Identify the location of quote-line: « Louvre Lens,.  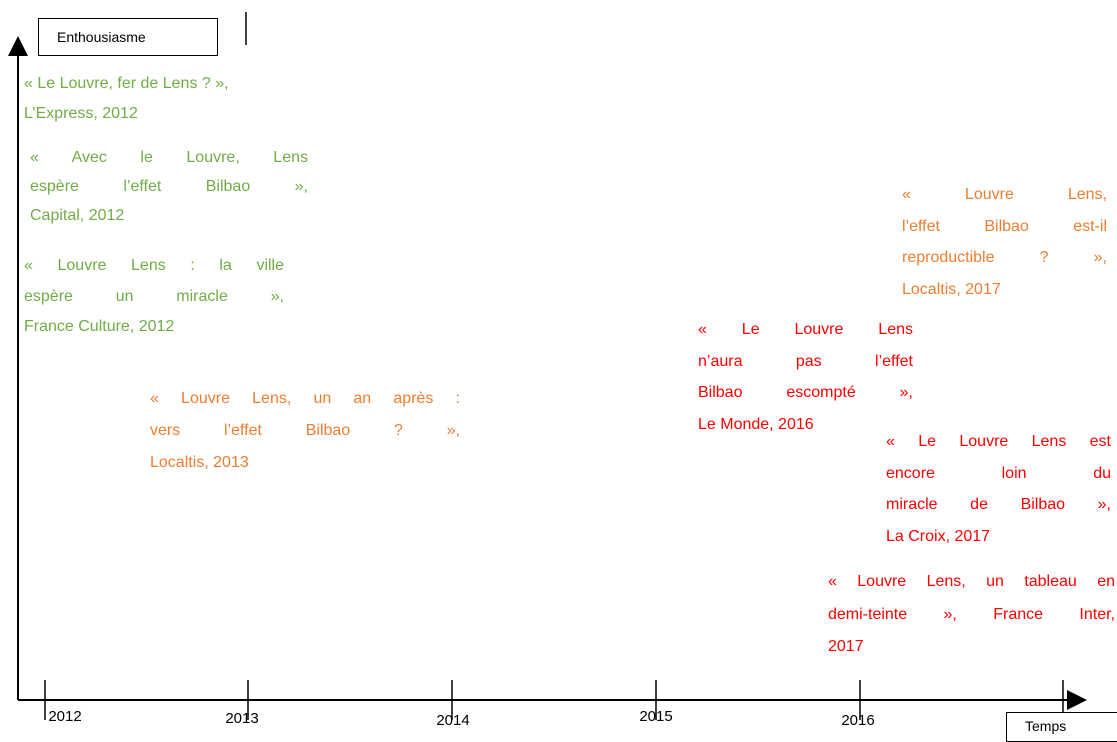
(1004, 194).